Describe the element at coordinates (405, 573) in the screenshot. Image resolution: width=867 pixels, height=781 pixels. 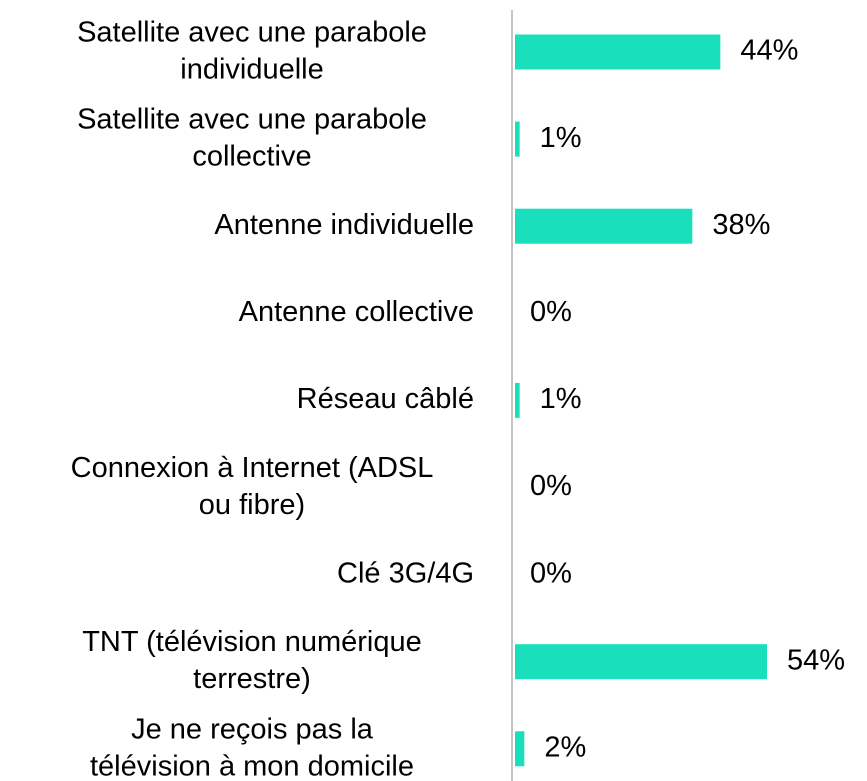
I see `category-label: Clé 3G/4G` at that location.